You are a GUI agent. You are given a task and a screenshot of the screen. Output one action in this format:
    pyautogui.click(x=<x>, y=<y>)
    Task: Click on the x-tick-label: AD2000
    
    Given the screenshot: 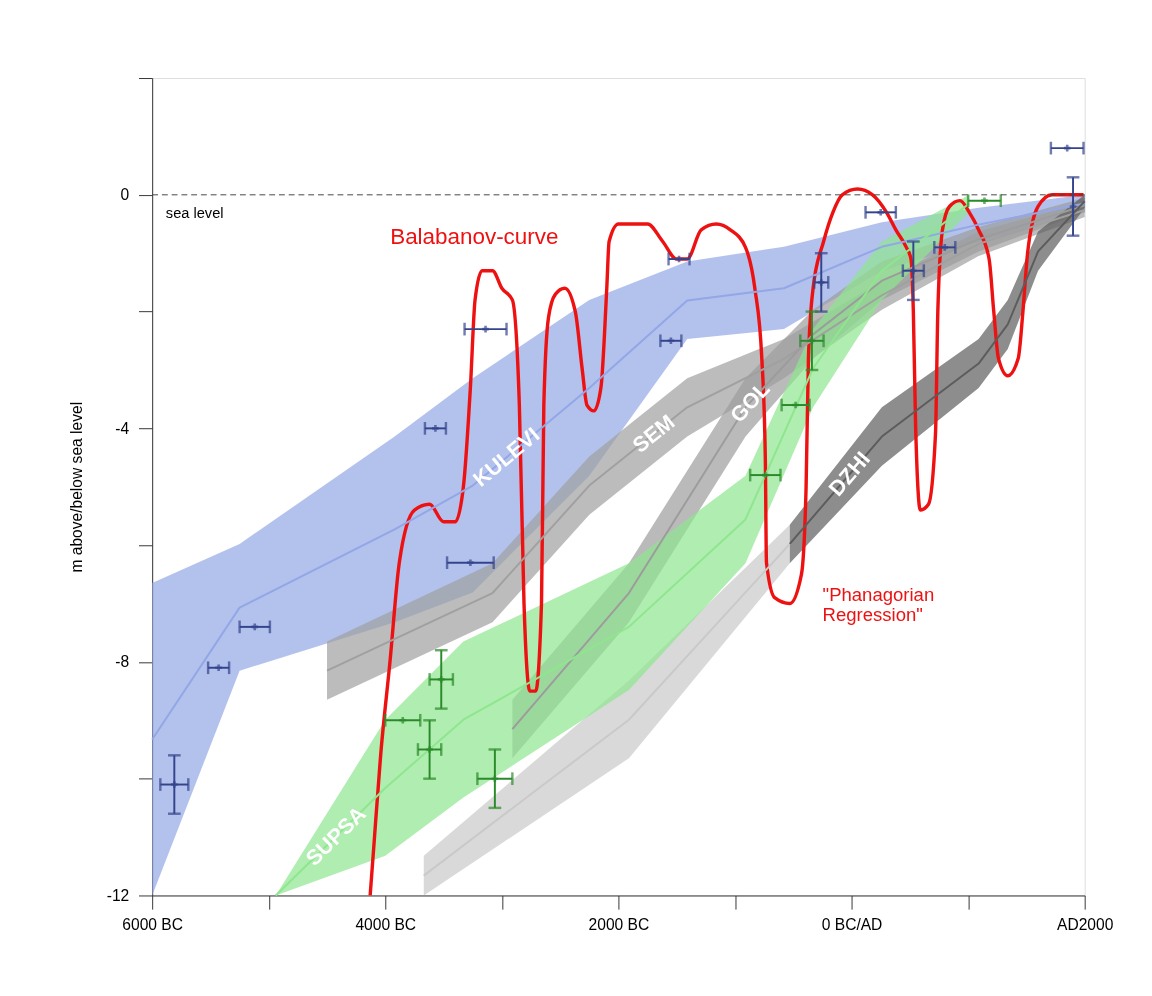 What is the action you would take?
    pyautogui.click(x=1085, y=925)
    